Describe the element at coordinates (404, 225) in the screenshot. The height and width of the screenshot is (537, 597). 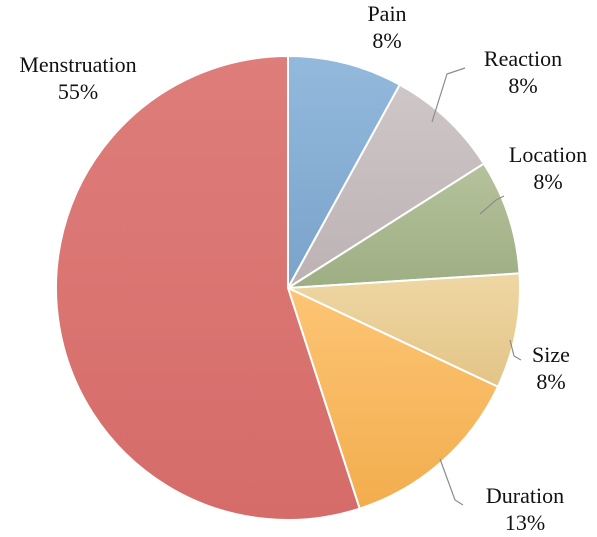
I see `pie-slice-location` at that location.